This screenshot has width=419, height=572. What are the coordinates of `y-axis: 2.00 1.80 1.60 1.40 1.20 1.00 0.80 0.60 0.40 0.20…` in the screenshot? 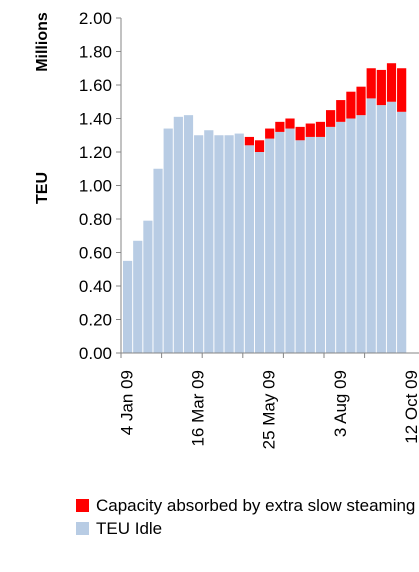 It's located at (100, 186).